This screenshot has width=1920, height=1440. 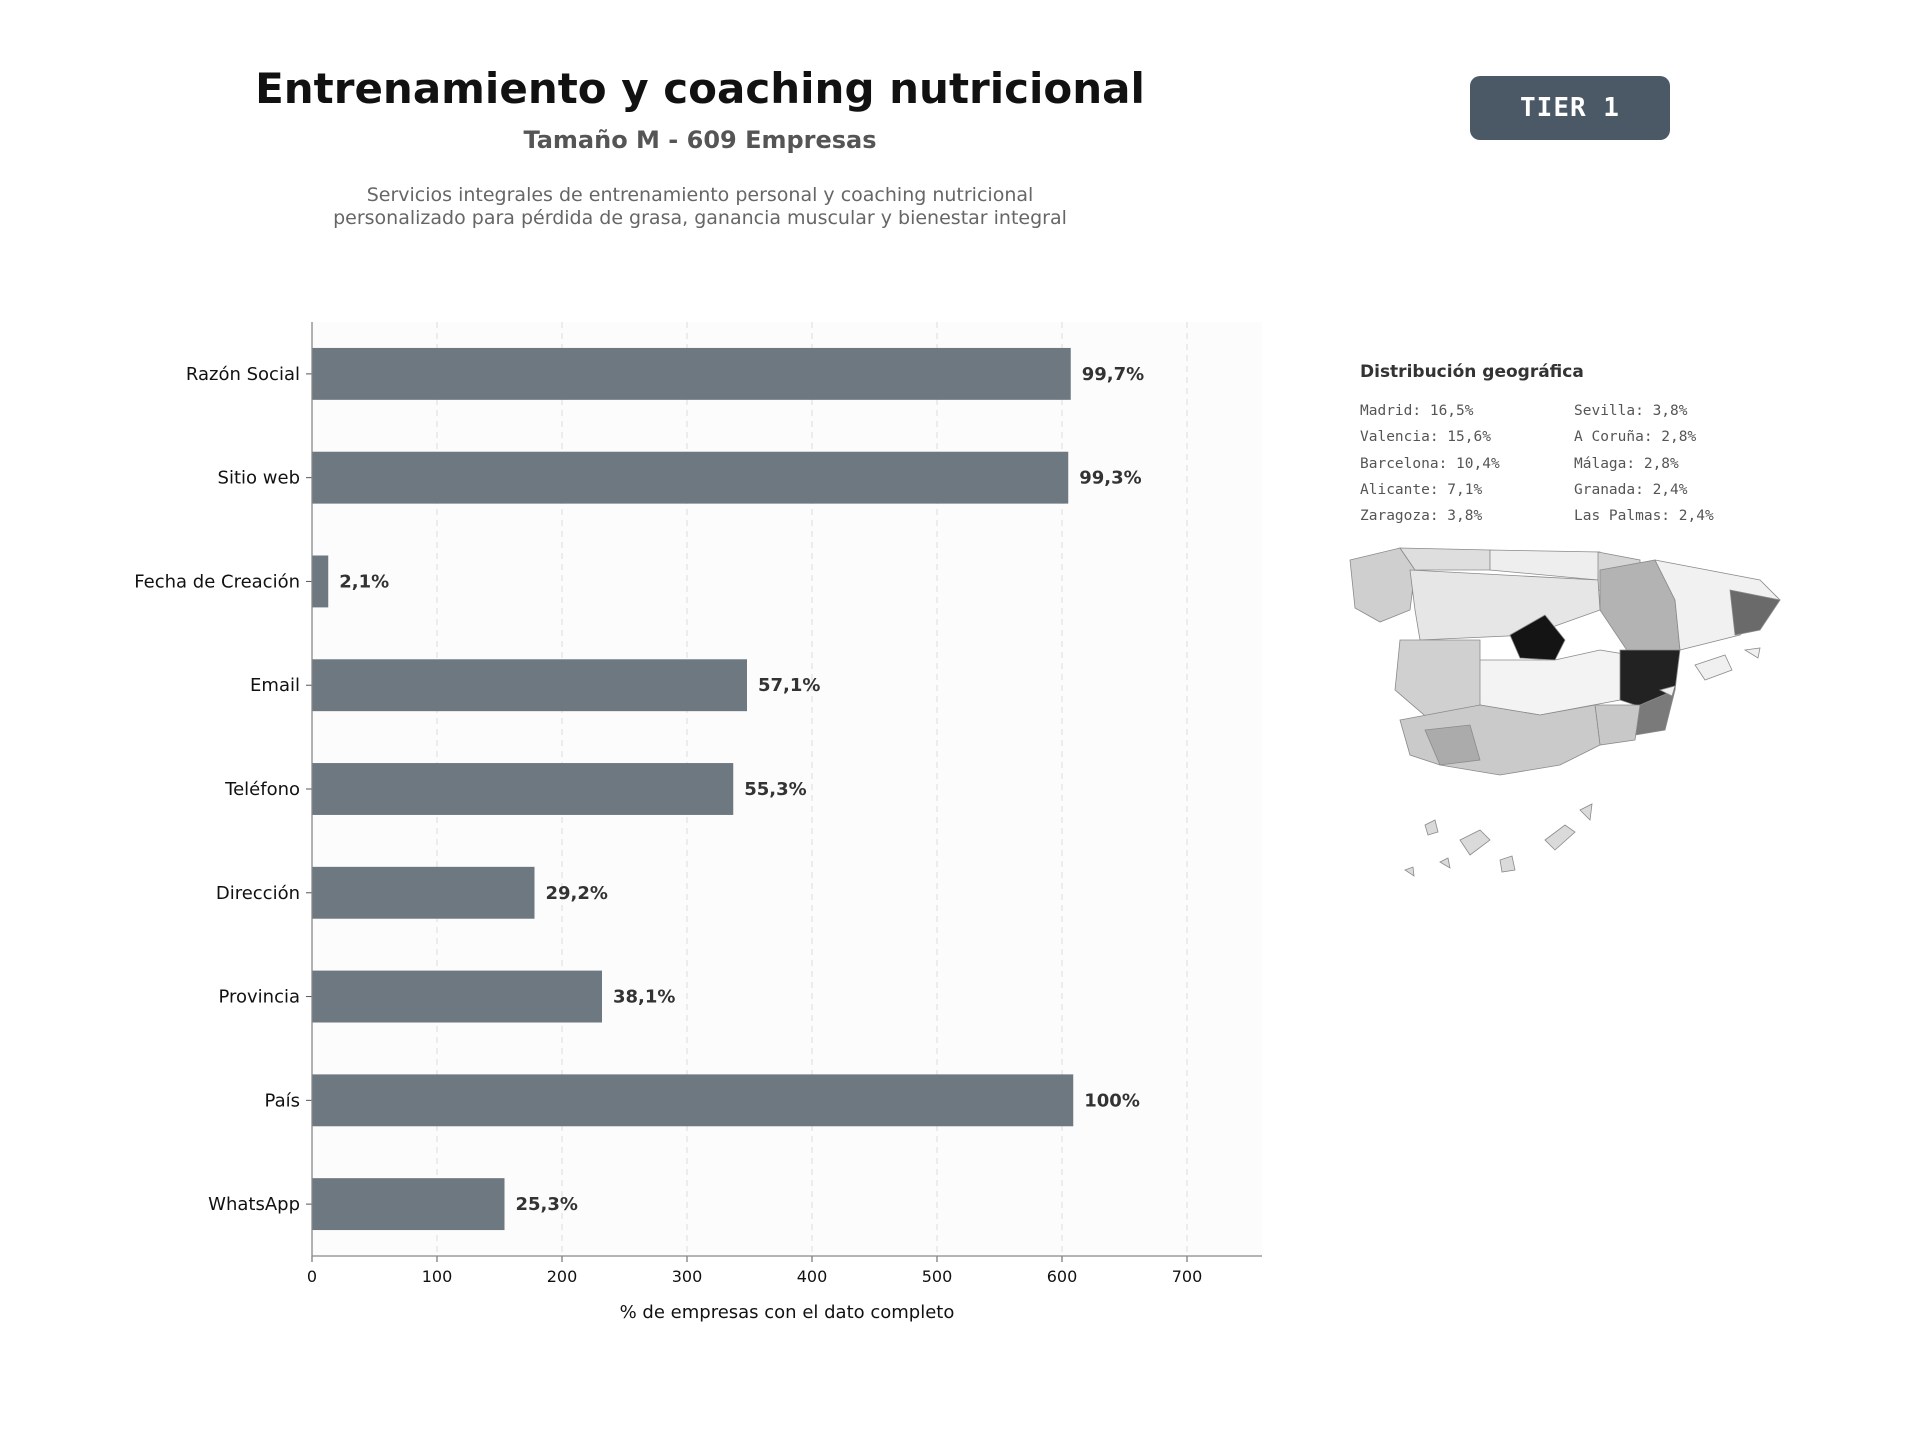 I want to click on y-tick-label: Dirección, so click(x=258, y=893).